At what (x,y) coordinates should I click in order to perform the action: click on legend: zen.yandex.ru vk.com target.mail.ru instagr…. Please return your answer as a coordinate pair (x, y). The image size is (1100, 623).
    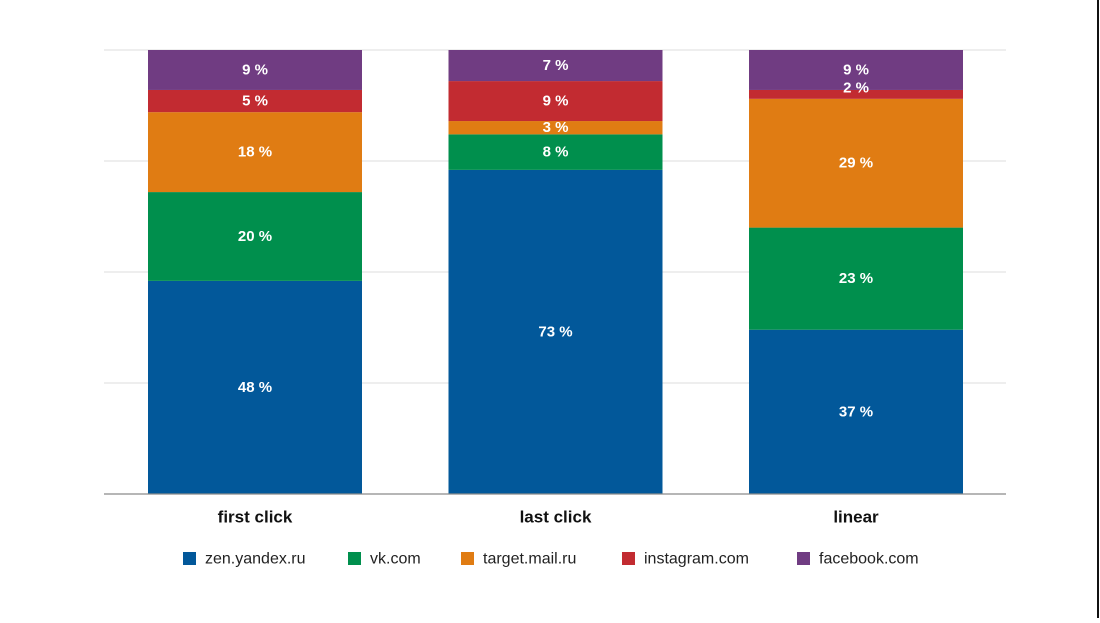
    Looking at the image, I should click on (551, 559).